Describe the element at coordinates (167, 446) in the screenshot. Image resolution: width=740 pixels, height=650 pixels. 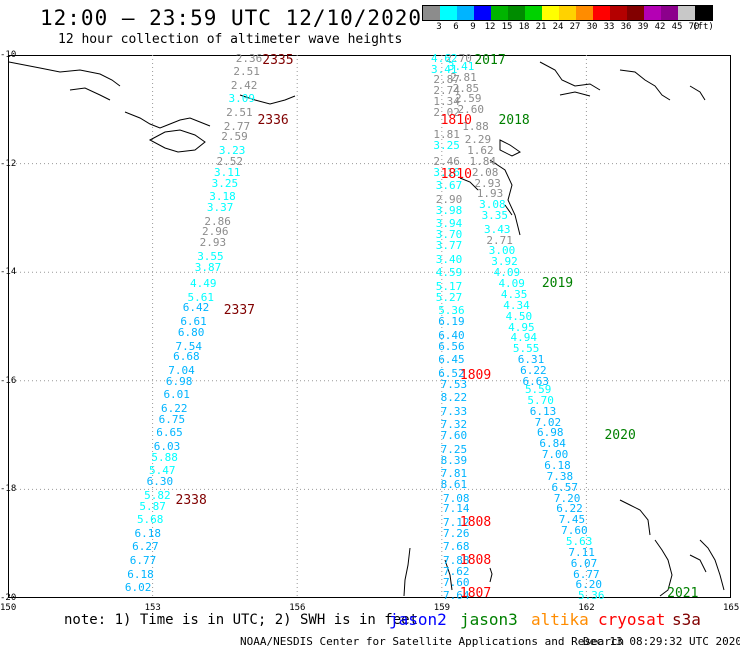
I see `track-2335-2338-value: 6.03` at that location.